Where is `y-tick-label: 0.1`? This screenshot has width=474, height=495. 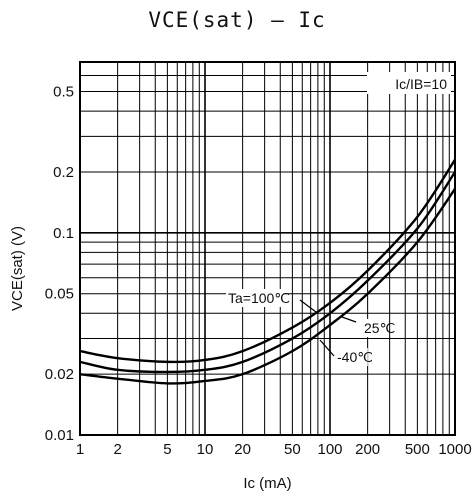
y-tick-label: 0.1 is located at coordinates (63, 233).